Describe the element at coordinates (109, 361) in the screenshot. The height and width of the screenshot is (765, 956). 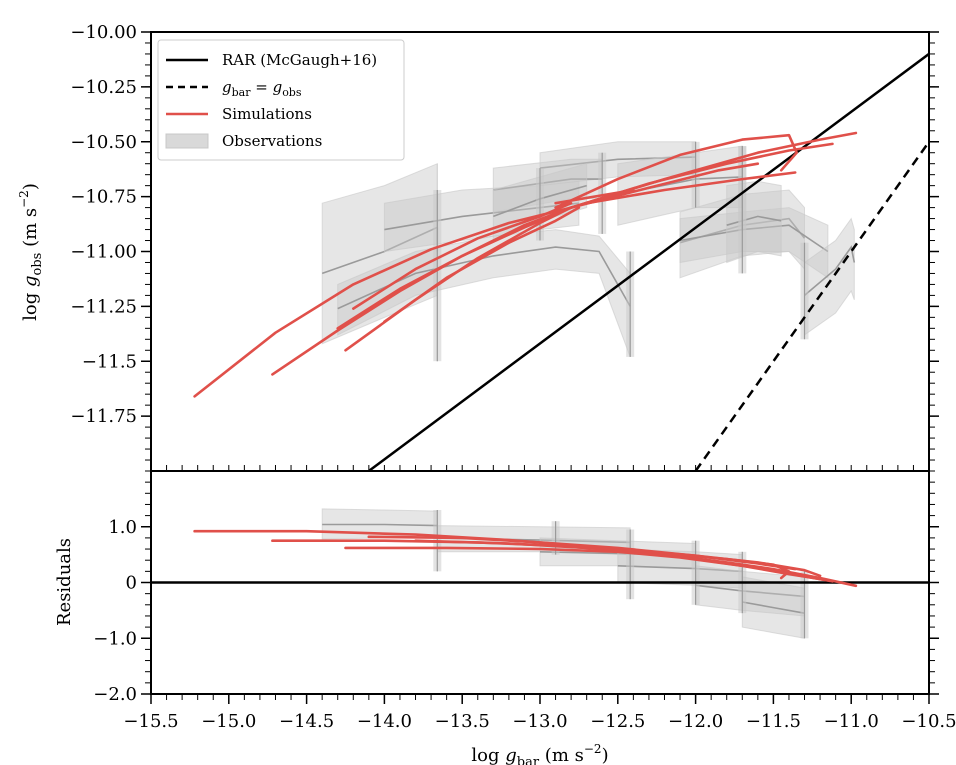
I see `main-y-tick-label: −11.5` at that location.